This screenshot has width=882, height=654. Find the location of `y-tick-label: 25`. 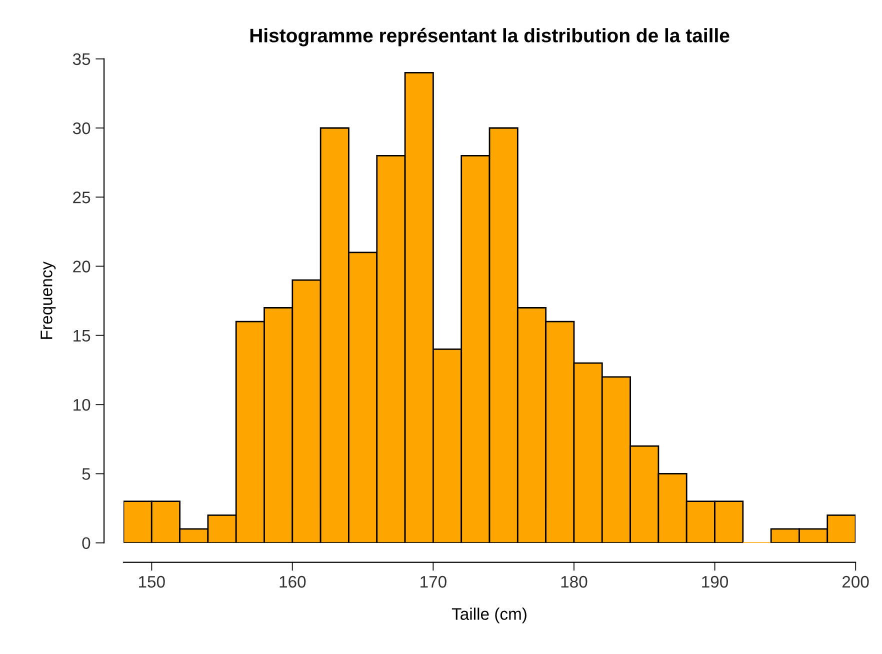

y-tick-label: 25 is located at coordinates (81, 198).